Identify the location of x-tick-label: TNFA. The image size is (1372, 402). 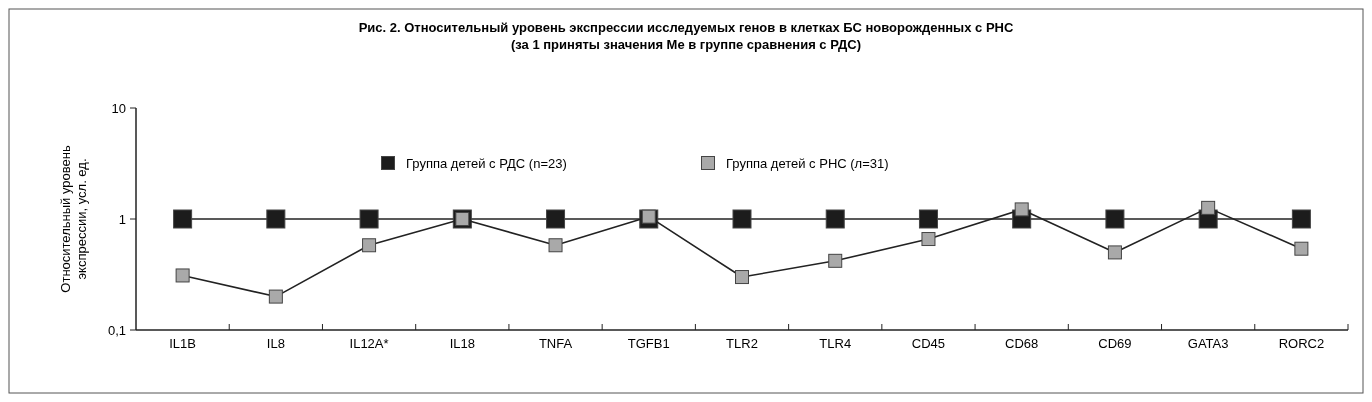
(555, 343).